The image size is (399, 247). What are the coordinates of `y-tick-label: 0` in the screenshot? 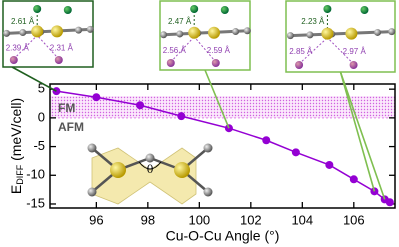 It's located at (41, 116).